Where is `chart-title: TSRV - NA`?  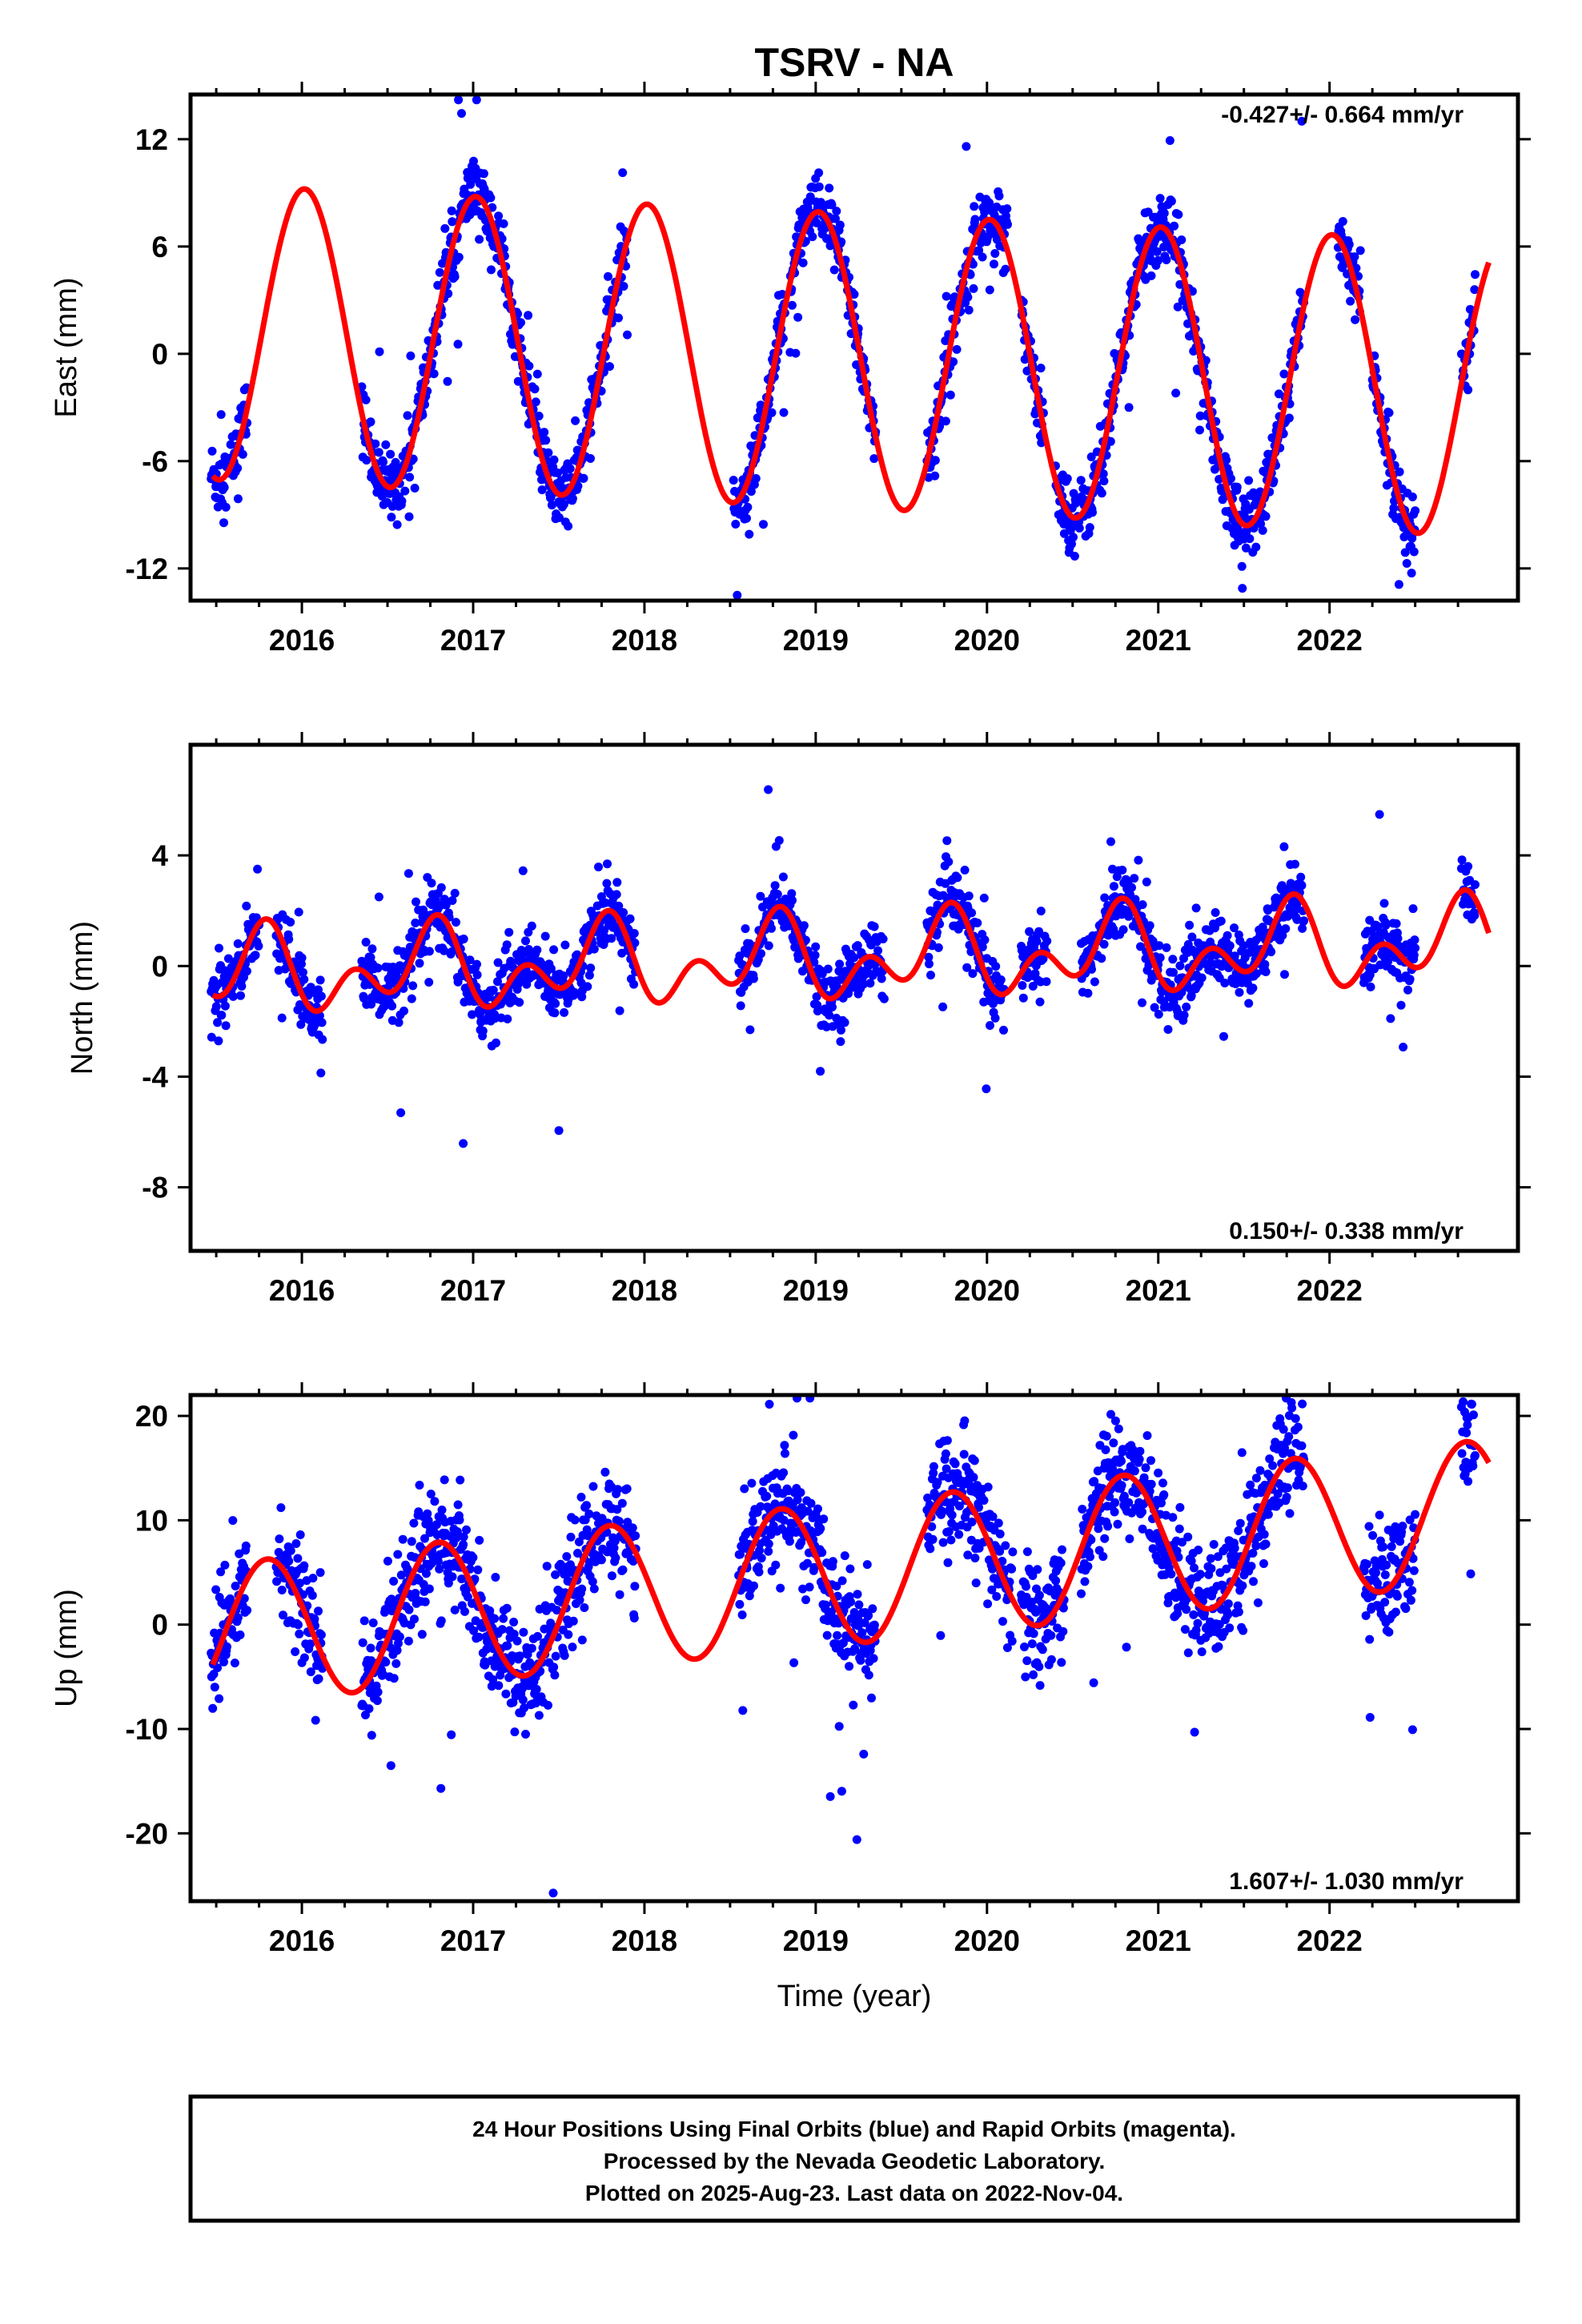
chart-title: TSRV - NA is located at coordinates (854, 62).